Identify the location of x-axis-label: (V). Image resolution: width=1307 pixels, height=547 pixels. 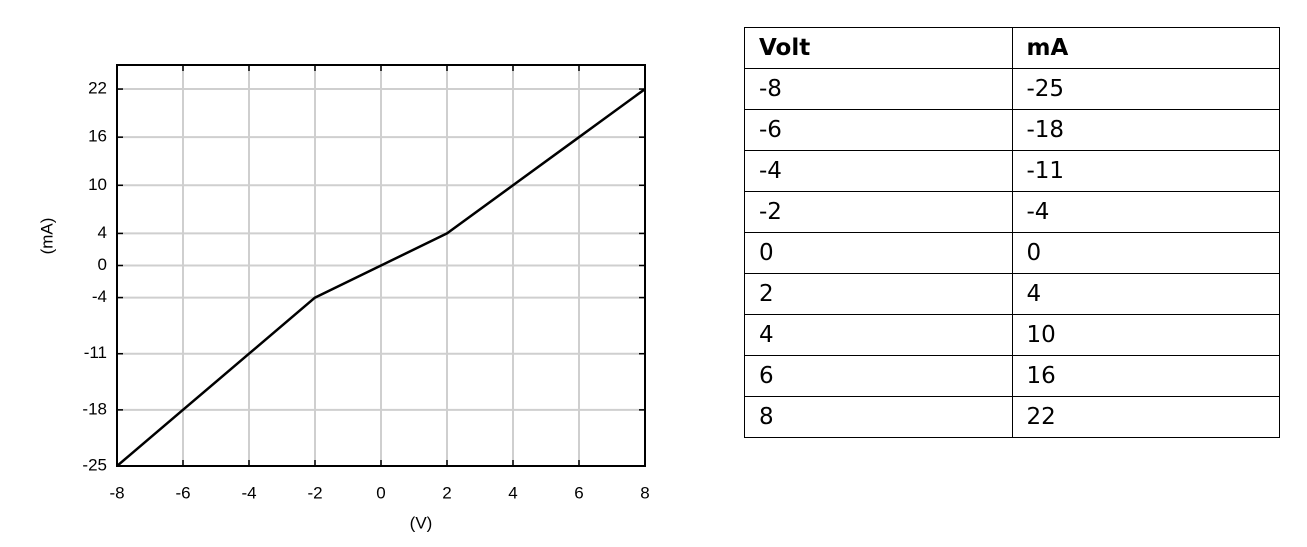
(421, 522).